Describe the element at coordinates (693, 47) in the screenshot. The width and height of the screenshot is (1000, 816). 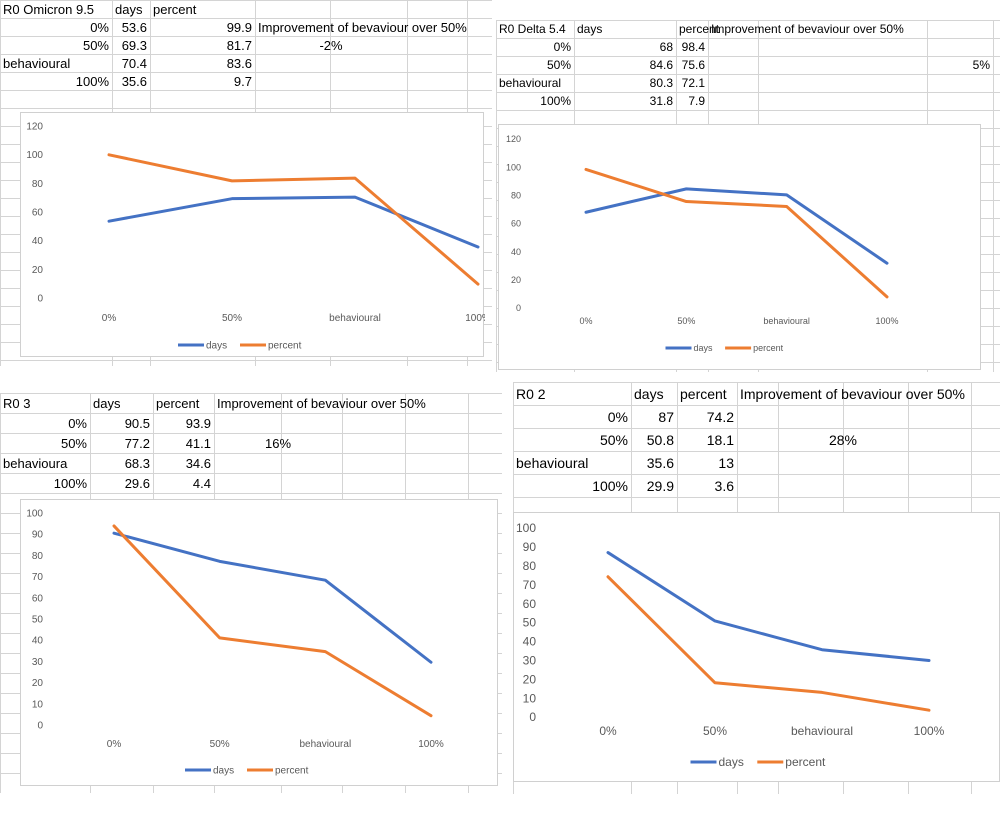
I see `cell-percent: 98.4` at that location.